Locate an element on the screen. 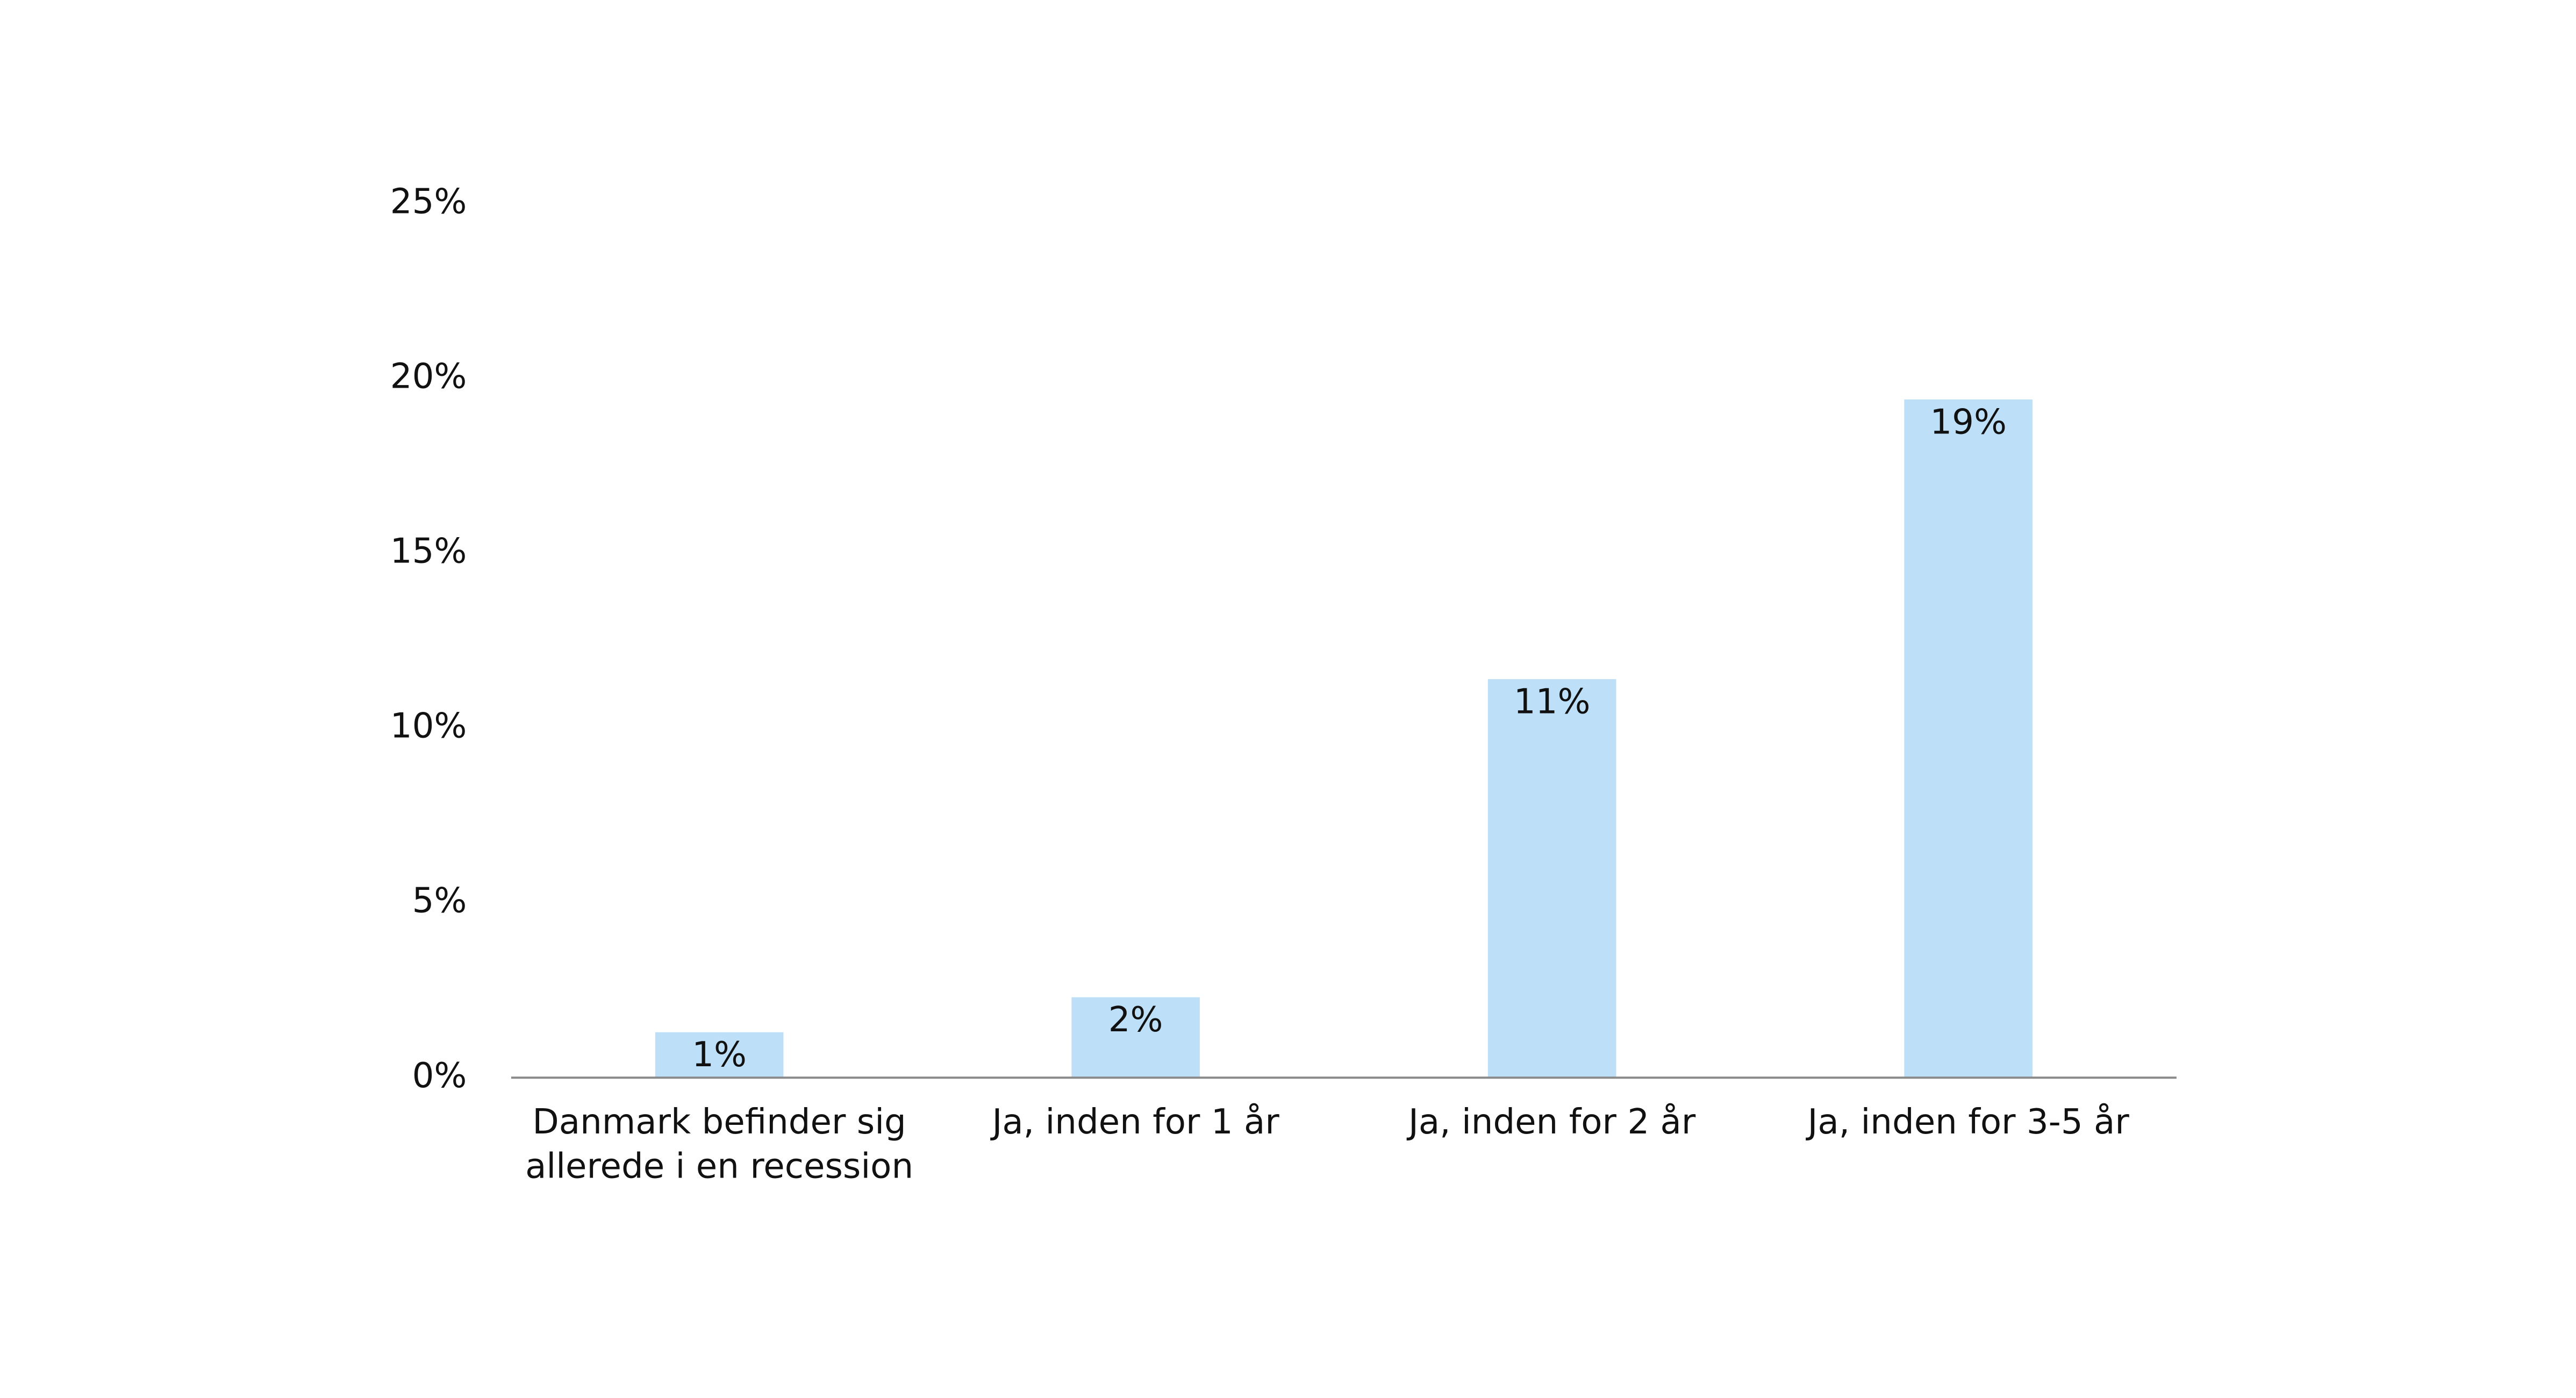  y-tick-label: 25% is located at coordinates (428, 201).